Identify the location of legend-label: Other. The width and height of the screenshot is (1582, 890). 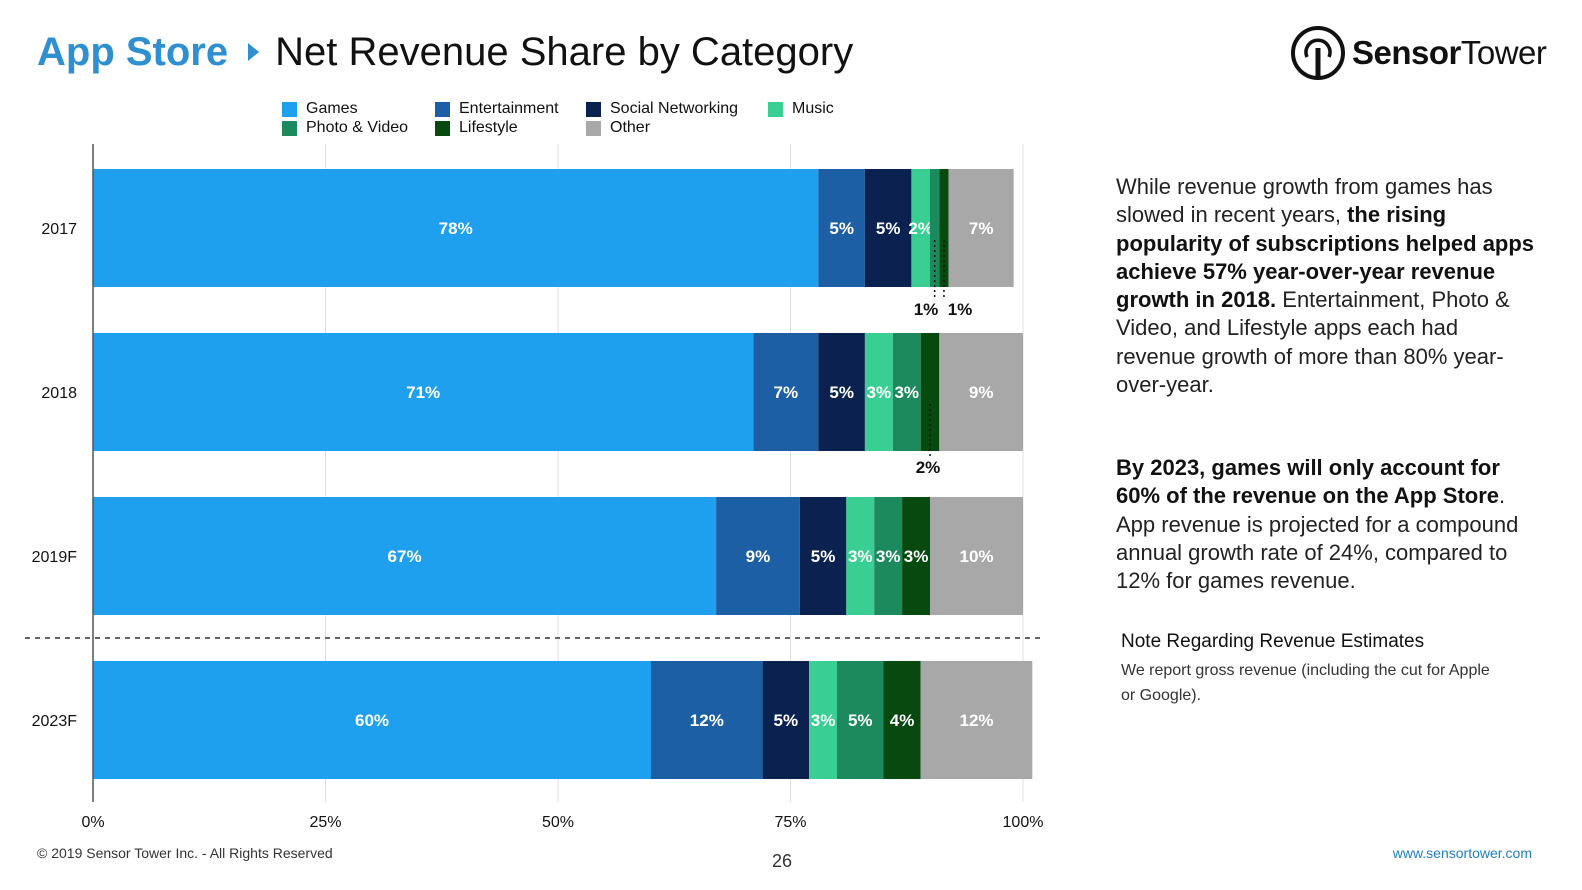
(630, 127).